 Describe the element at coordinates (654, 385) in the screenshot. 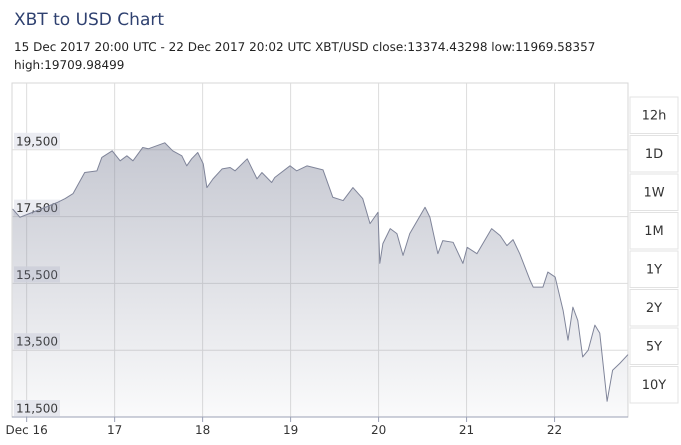

I see `range-button: 10Y` at that location.